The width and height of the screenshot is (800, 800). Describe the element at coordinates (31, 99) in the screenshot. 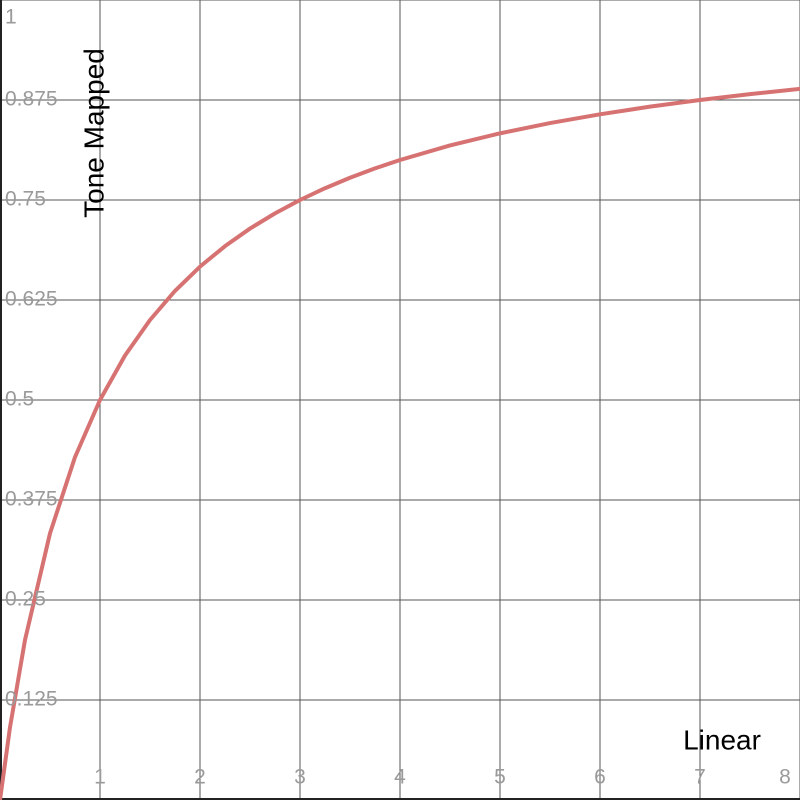

I see `y-tick-label: 0.875` at that location.